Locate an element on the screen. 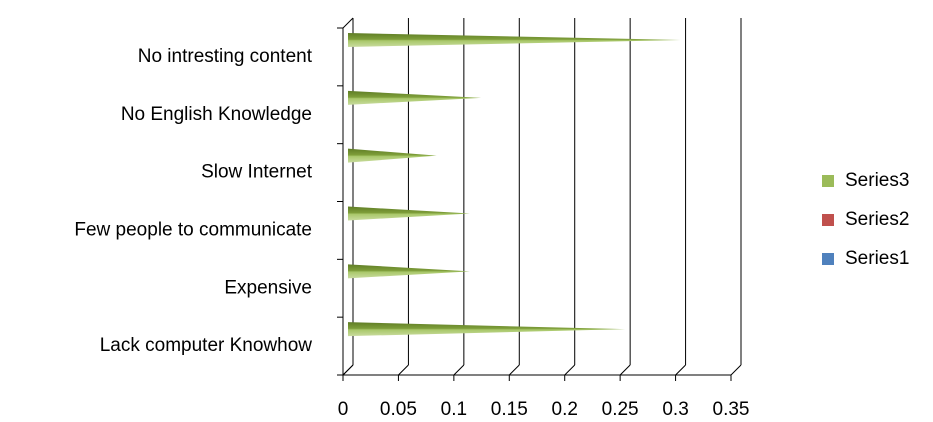  legend-label: Series2 is located at coordinates (877, 219).